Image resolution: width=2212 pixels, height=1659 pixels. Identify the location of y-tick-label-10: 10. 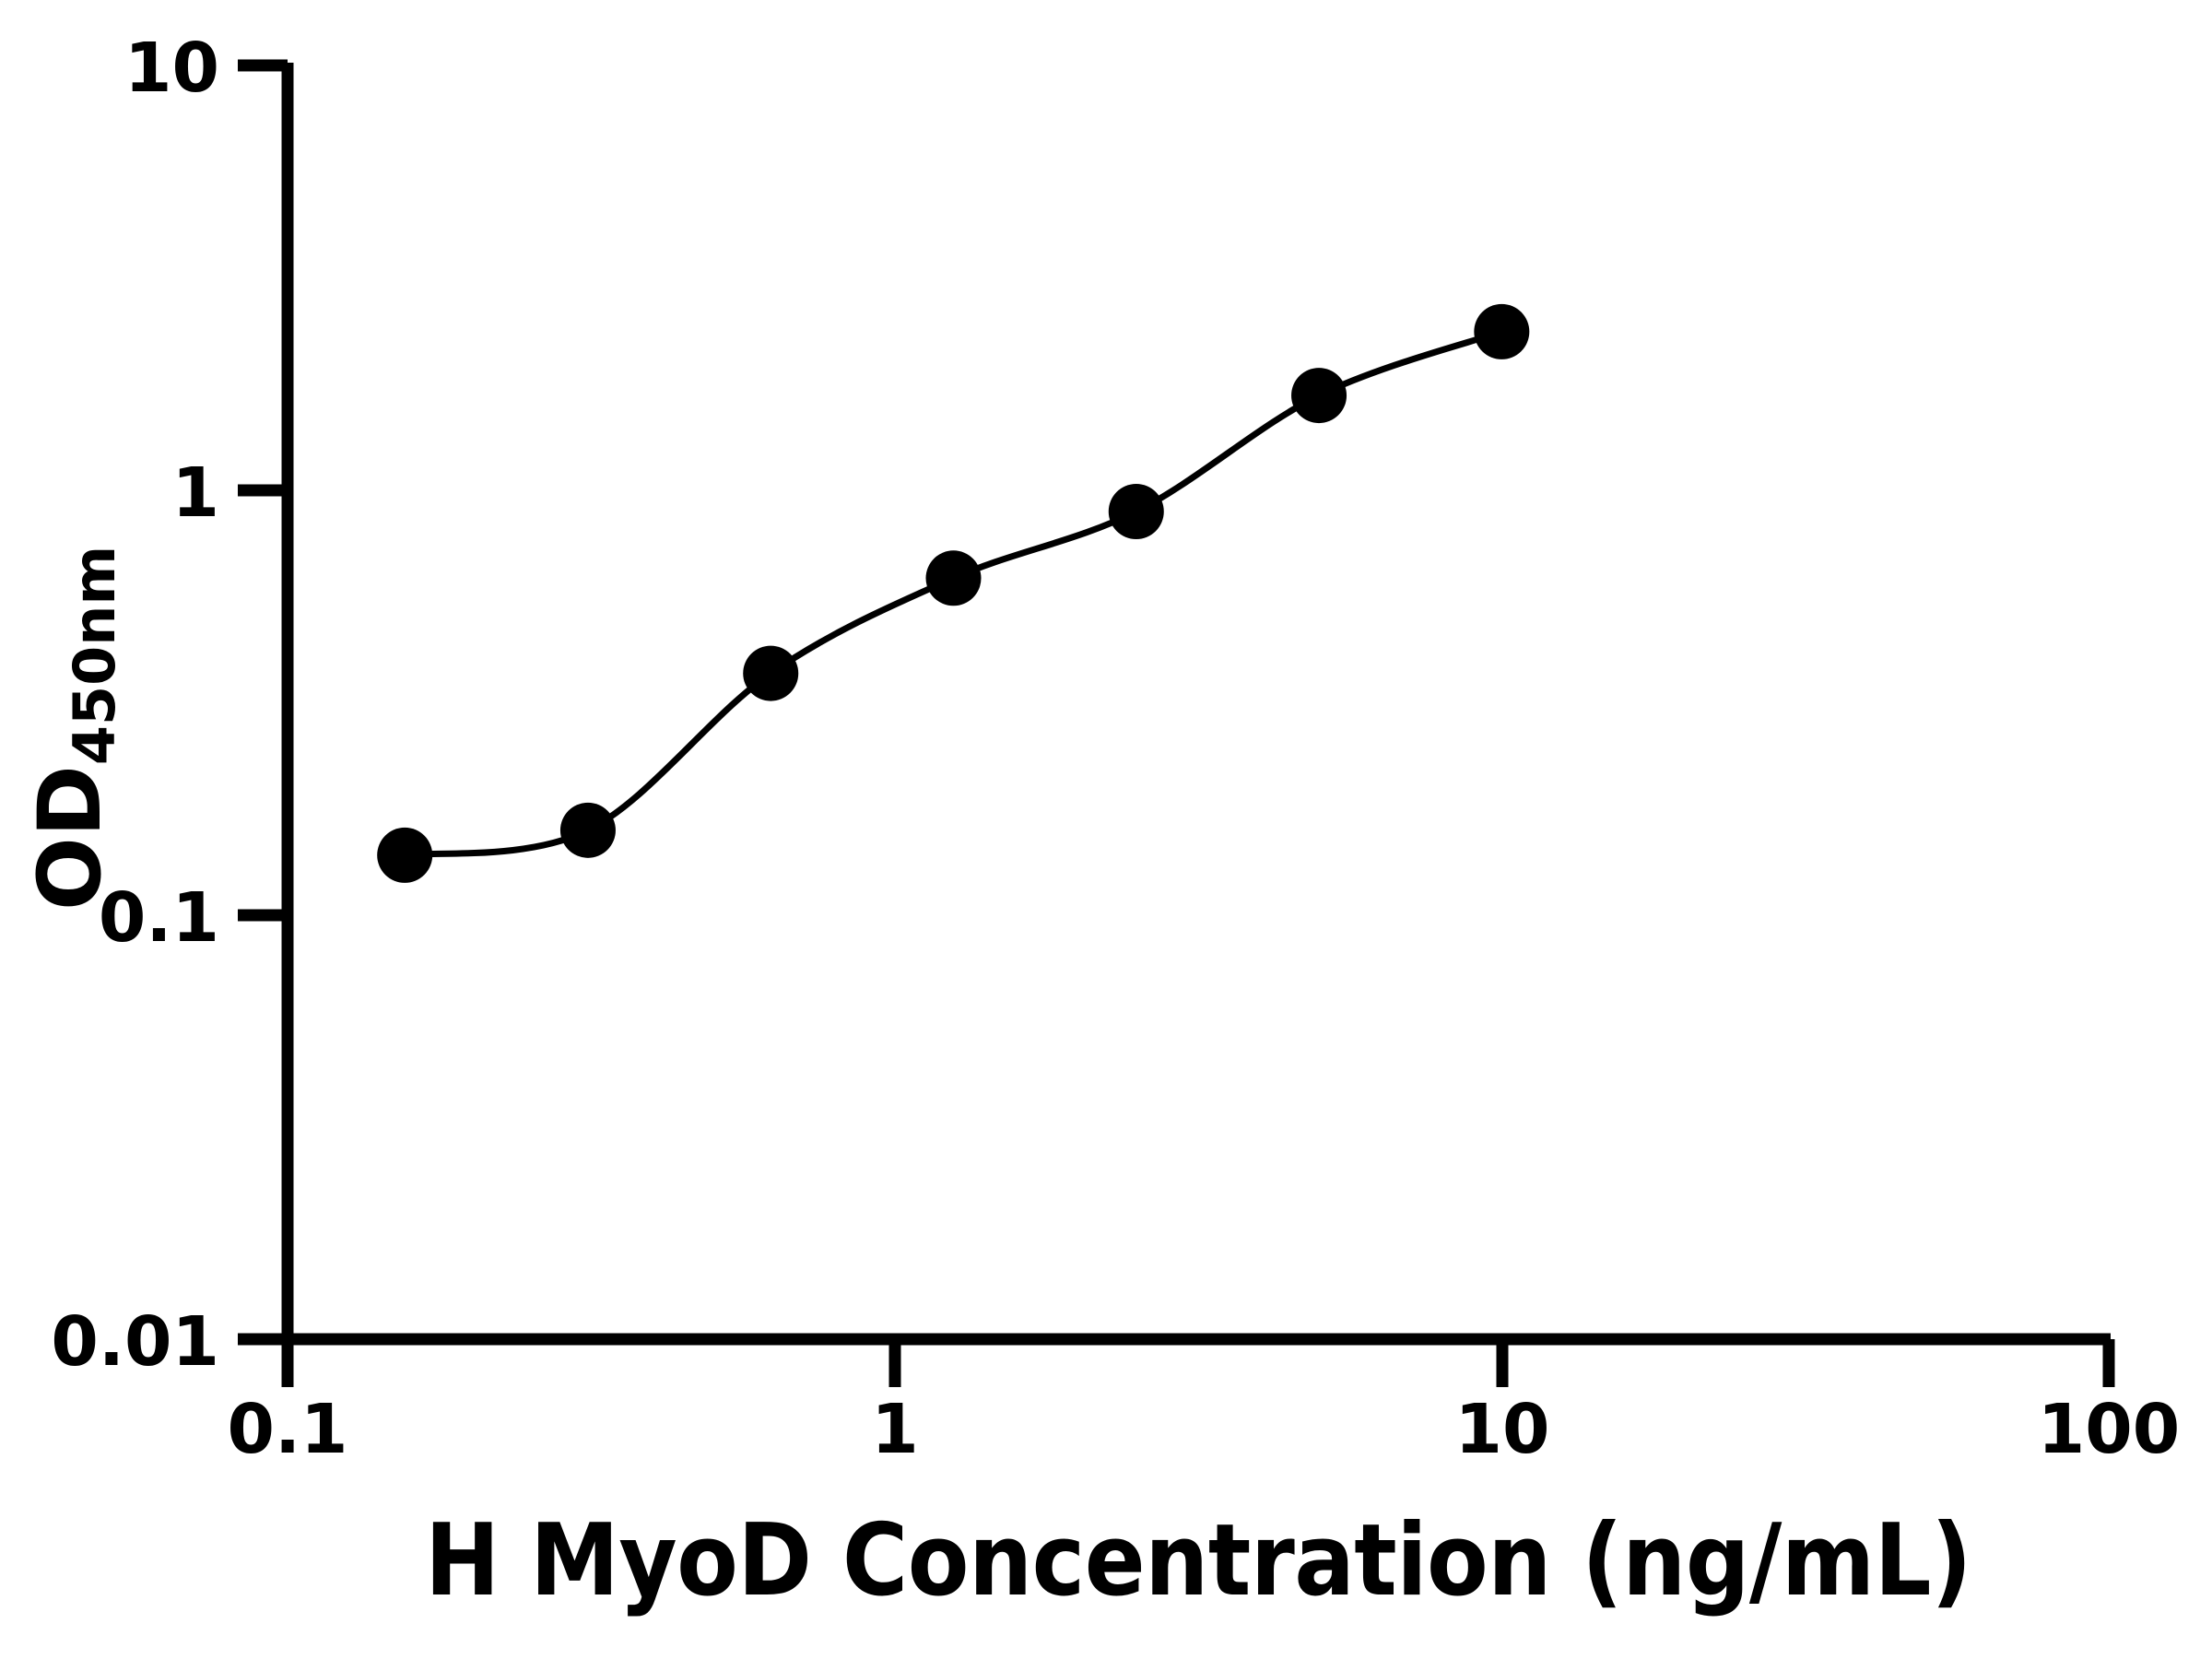
(171, 68).